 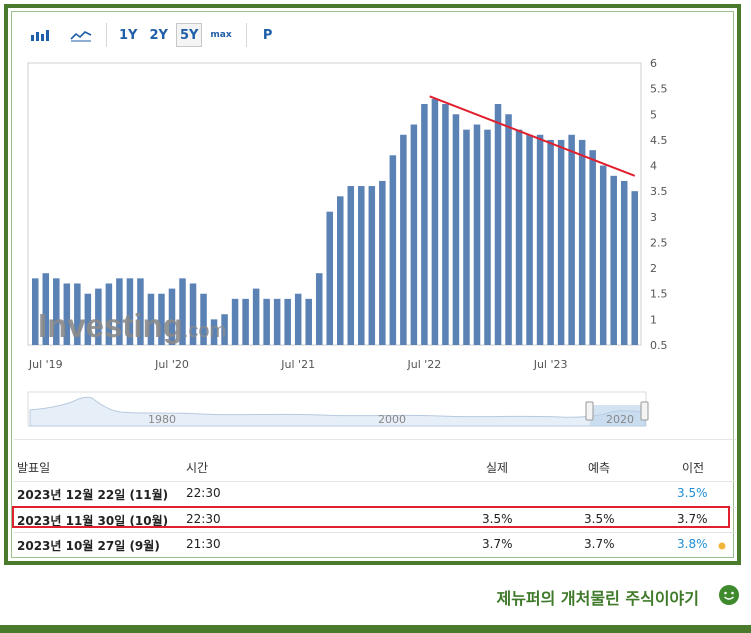 What do you see at coordinates (653, 268) in the screenshot?
I see `y-tick-label: 2` at bounding box center [653, 268].